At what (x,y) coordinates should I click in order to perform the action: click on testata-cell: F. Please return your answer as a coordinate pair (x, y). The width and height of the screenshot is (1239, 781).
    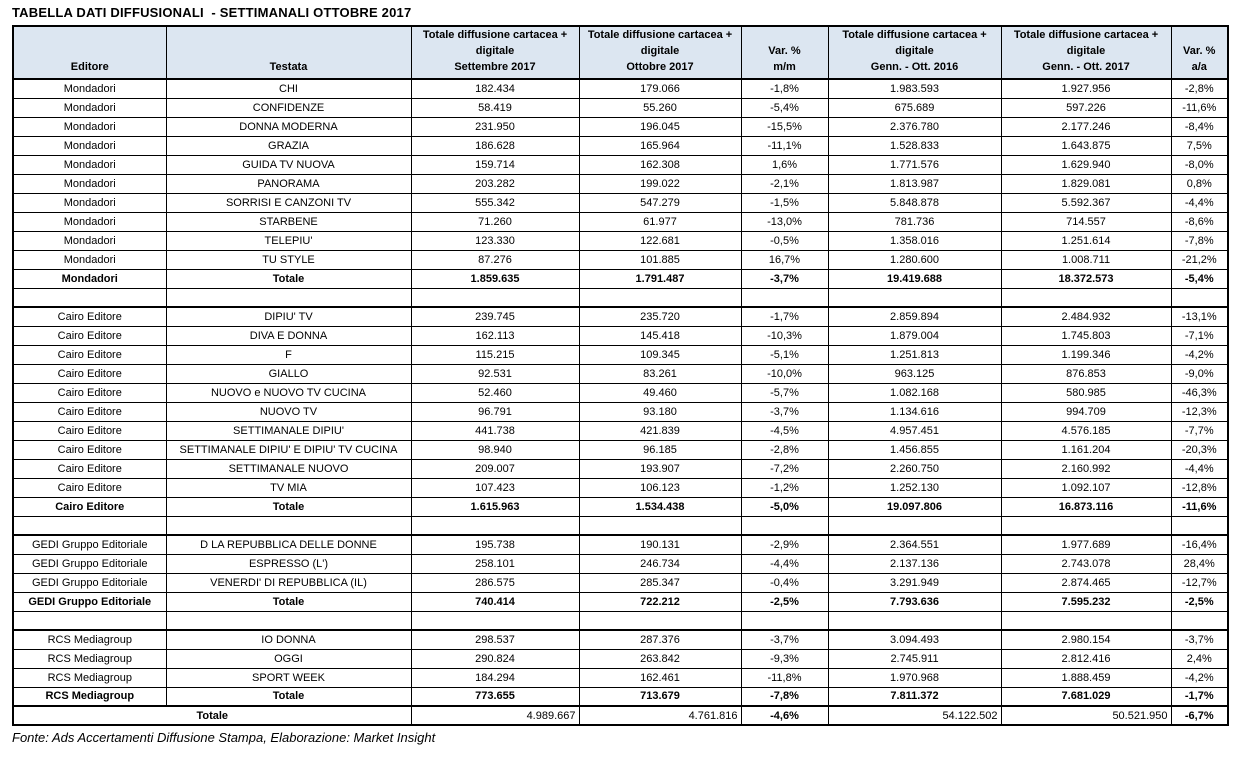
    Looking at the image, I should click on (288, 354).